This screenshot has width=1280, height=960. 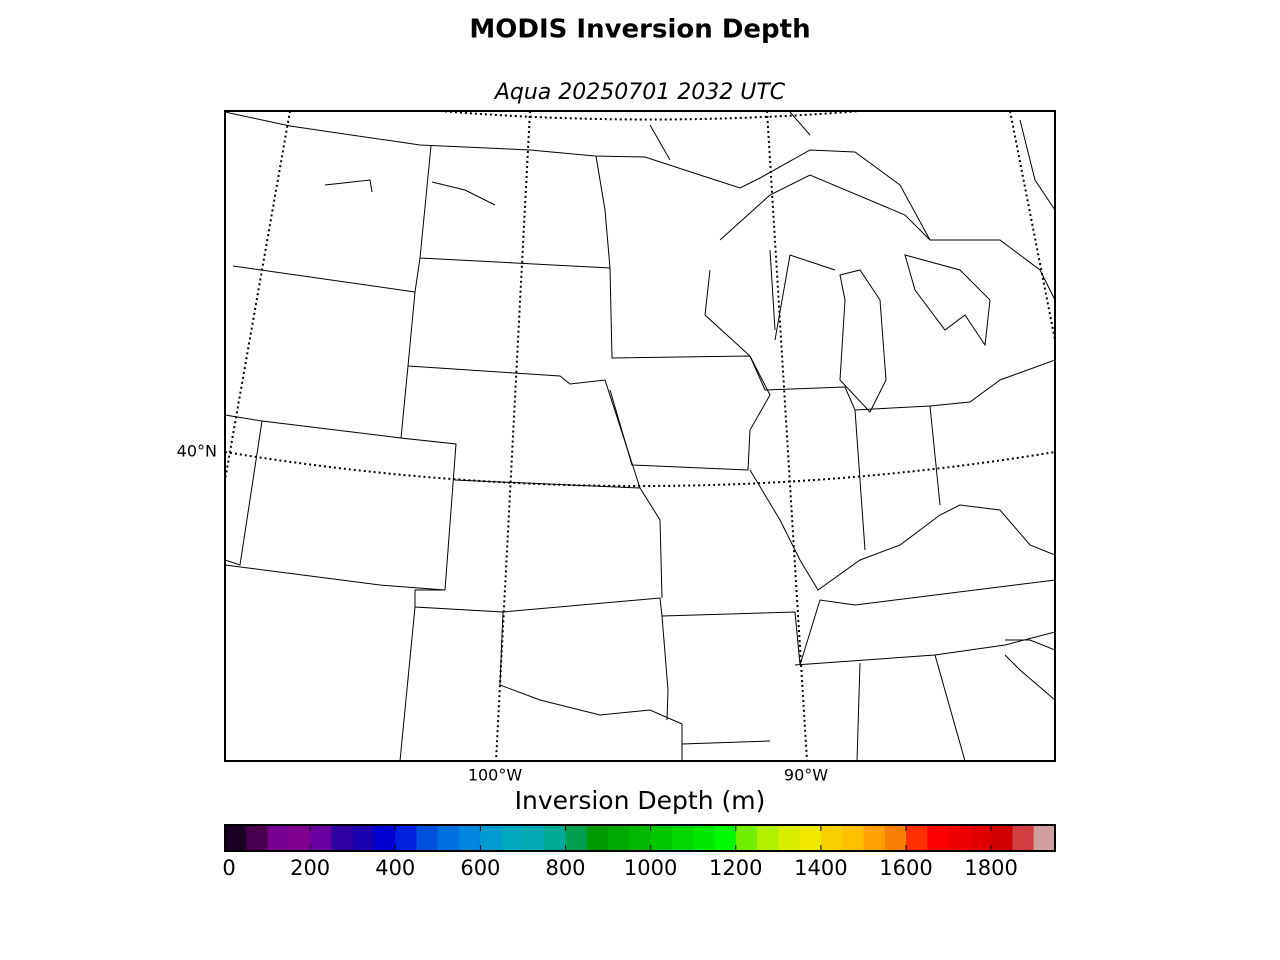 What do you see at coordinates (639, 30) in the screenshot?
I see `title: MODIS Inversion Depth` at bounding box center [639, 30].